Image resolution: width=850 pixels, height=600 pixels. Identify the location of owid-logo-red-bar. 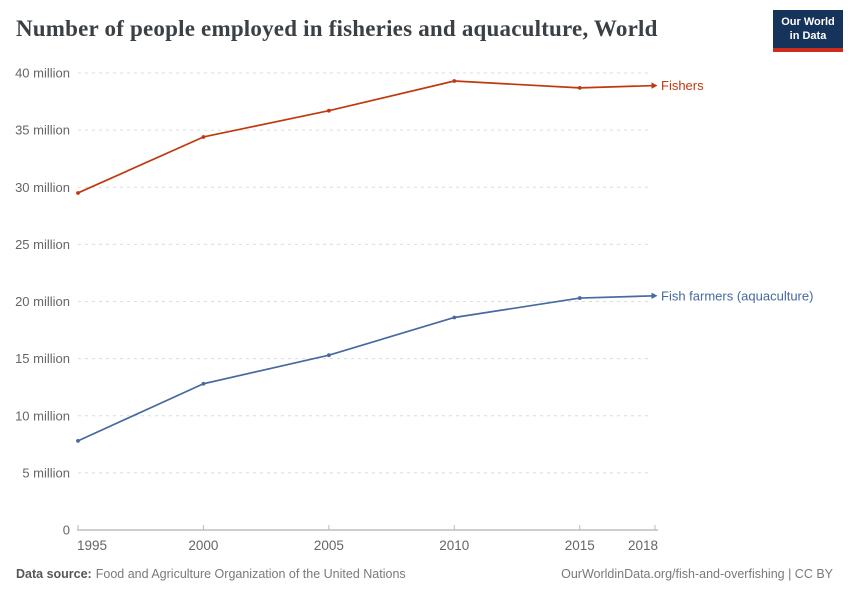
(808, 49).